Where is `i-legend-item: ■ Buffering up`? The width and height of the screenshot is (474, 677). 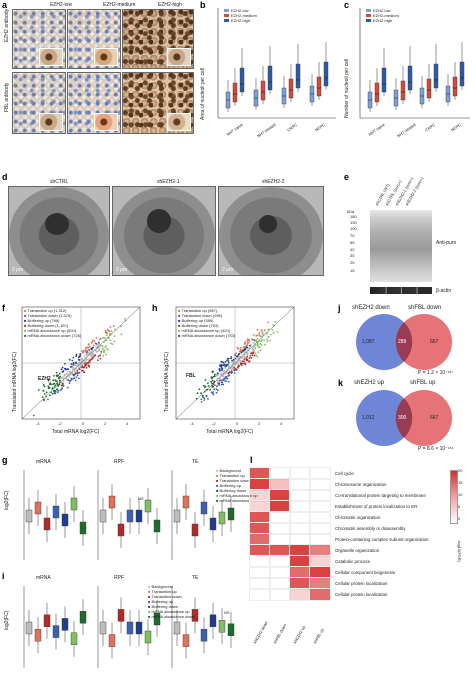 i-legend-item: ■ Buffering up is located at coordinates (161, 601).